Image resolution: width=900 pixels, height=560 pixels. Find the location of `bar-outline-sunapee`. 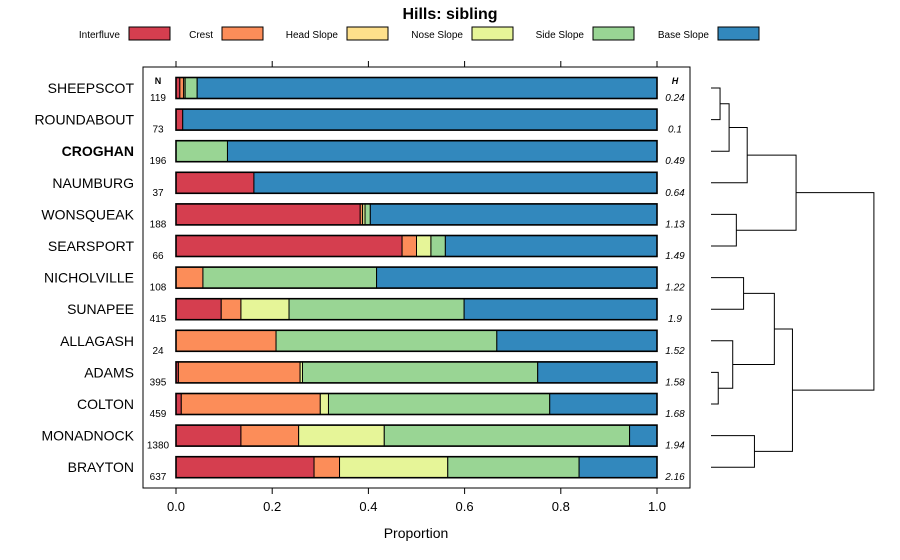

bar-outline-sunapee is located at coordinates (416, 309).